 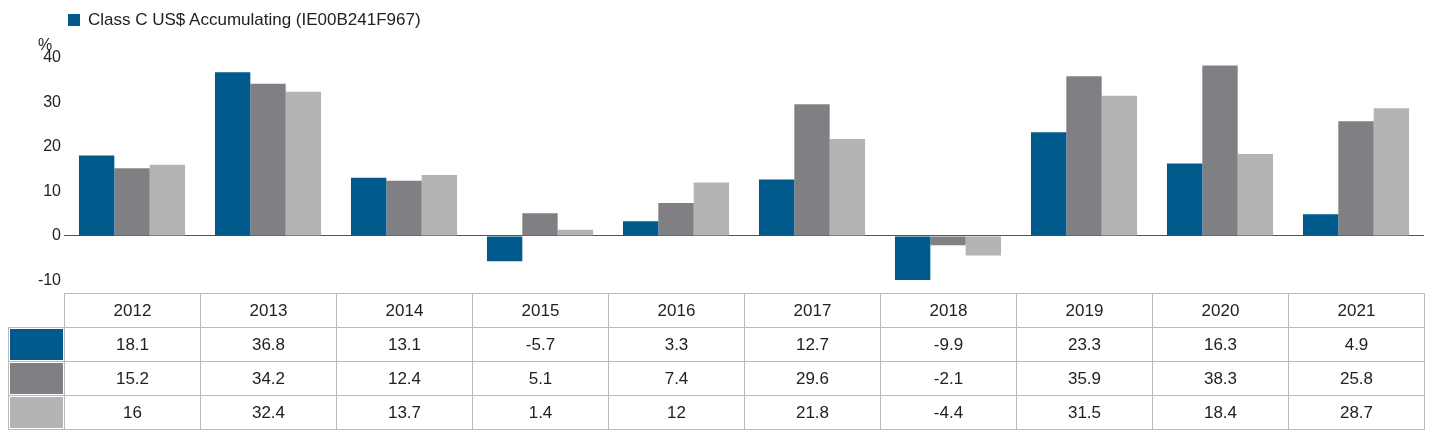 I want to click on x-tick-label: 2016, so click(x=676, y=310).